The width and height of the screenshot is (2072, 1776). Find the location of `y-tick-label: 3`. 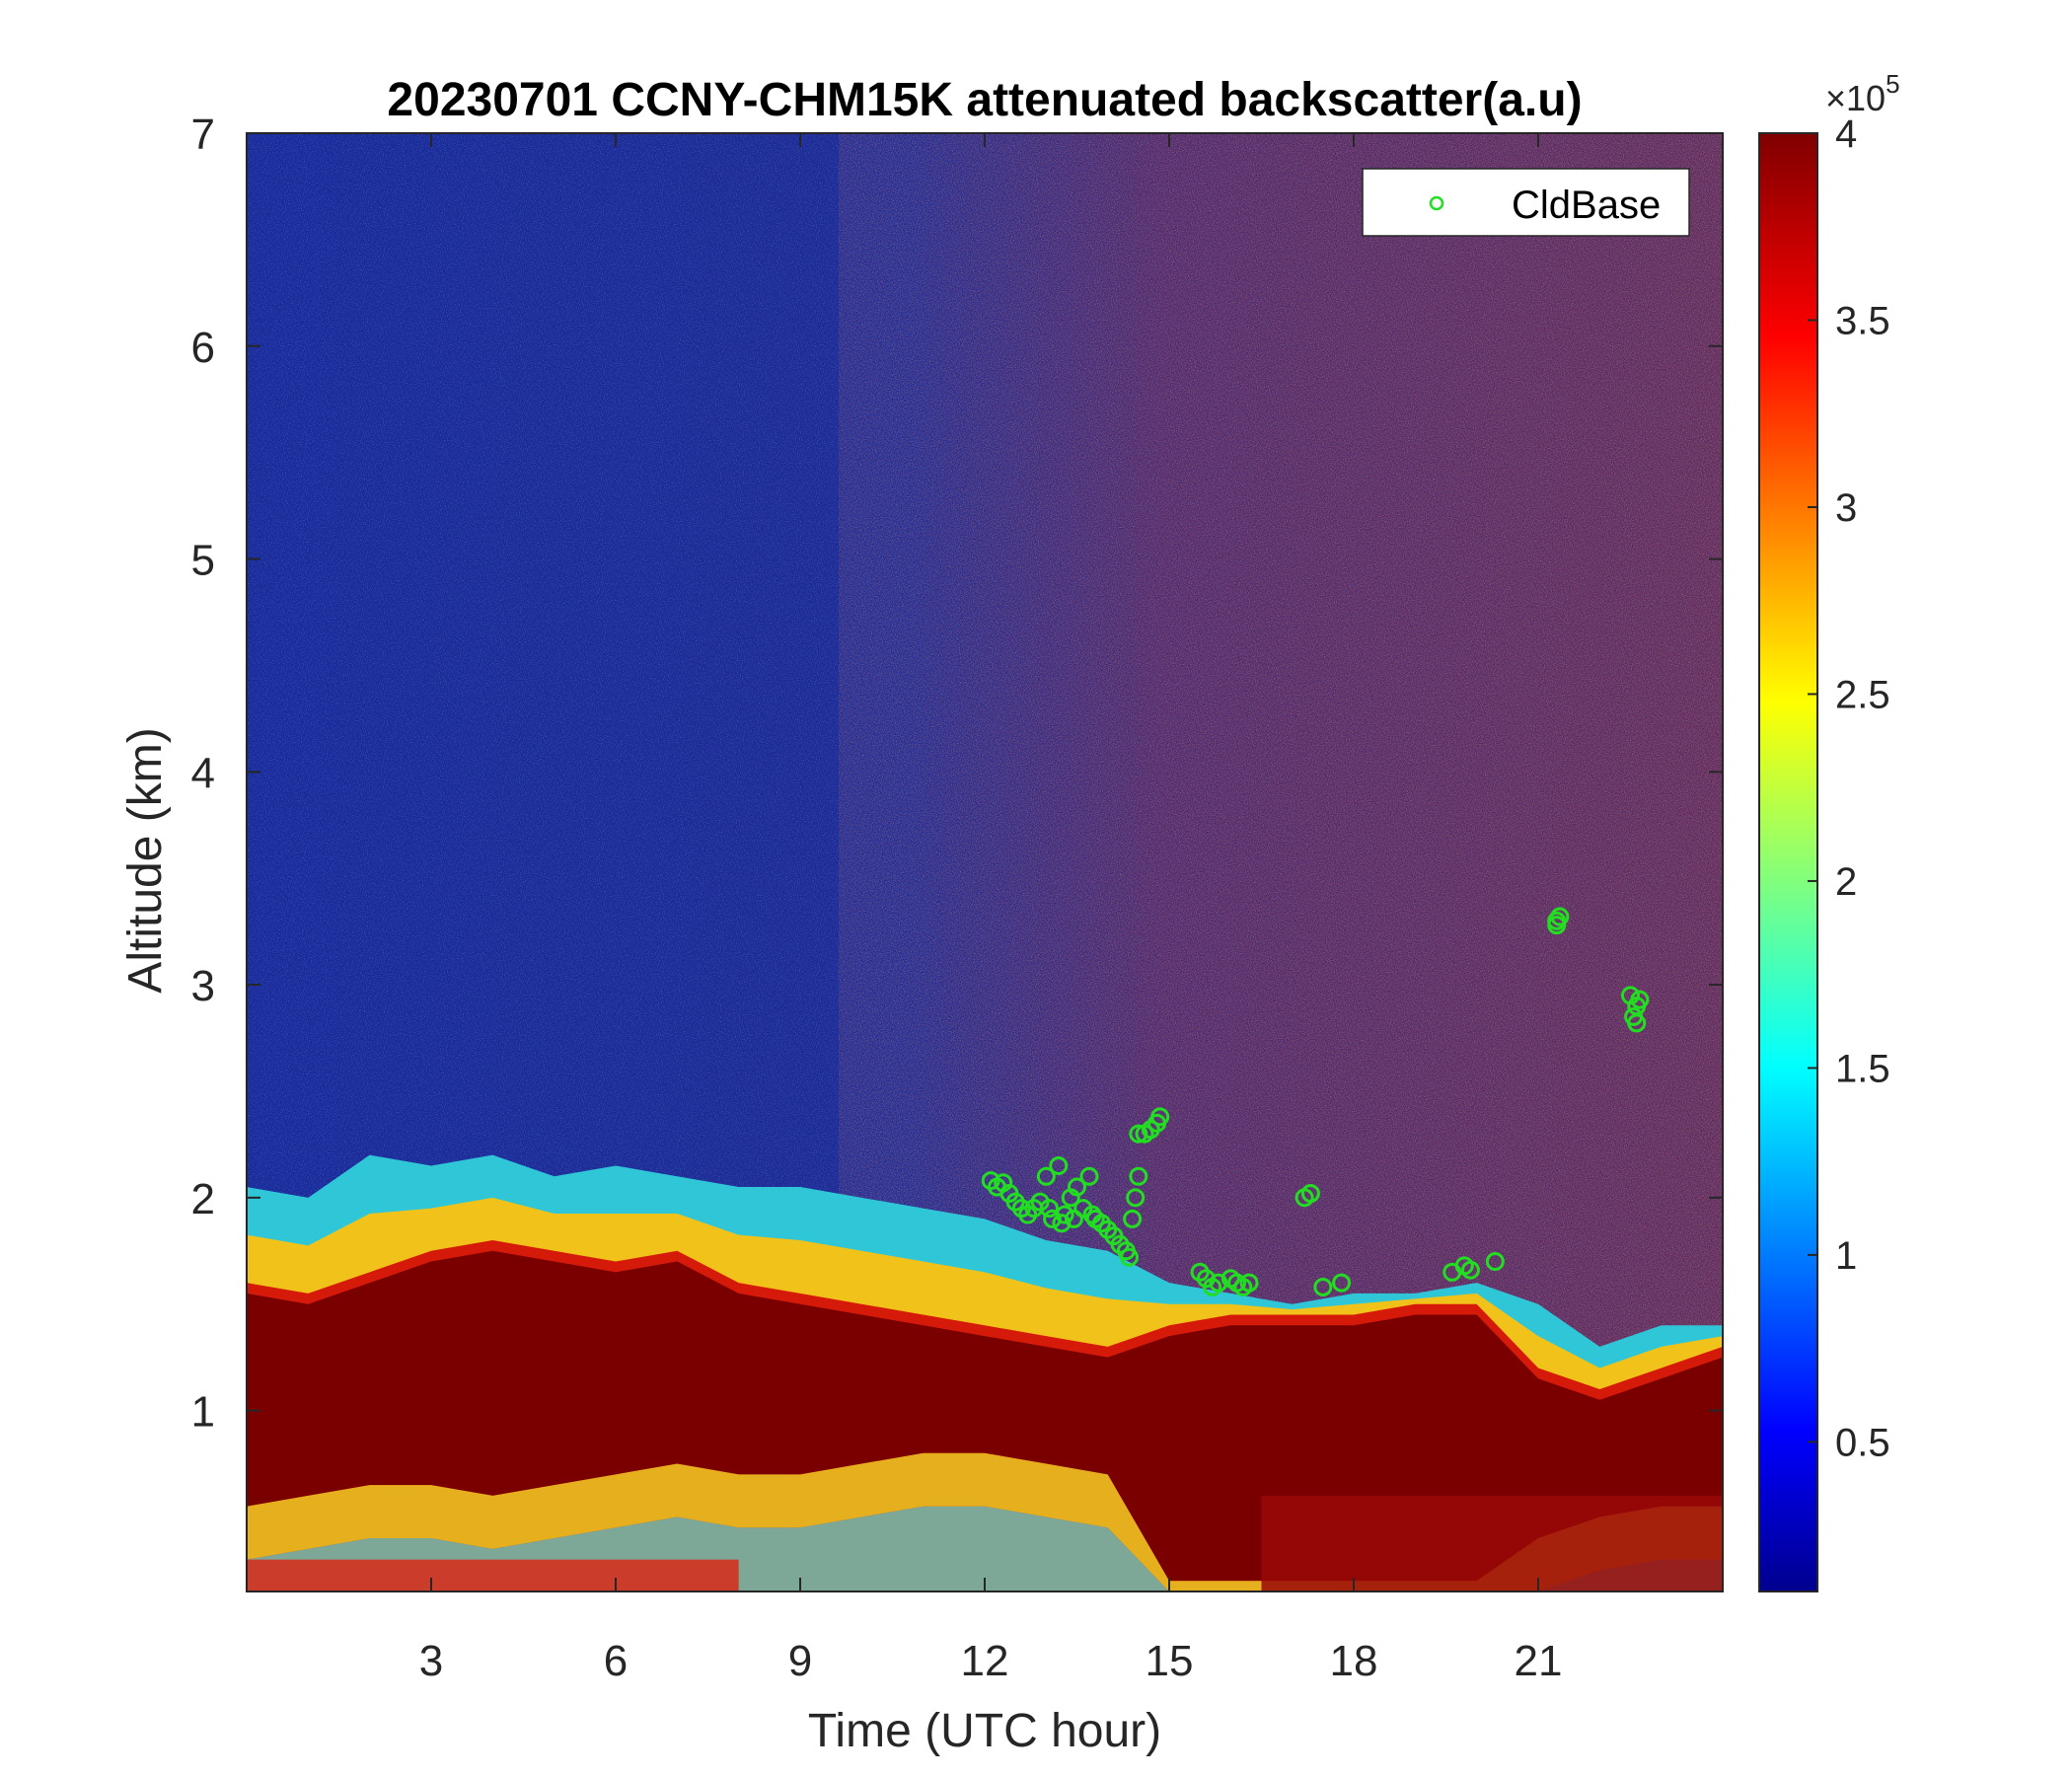

y-tick-label: 3 is located at coordinates (203, 986).